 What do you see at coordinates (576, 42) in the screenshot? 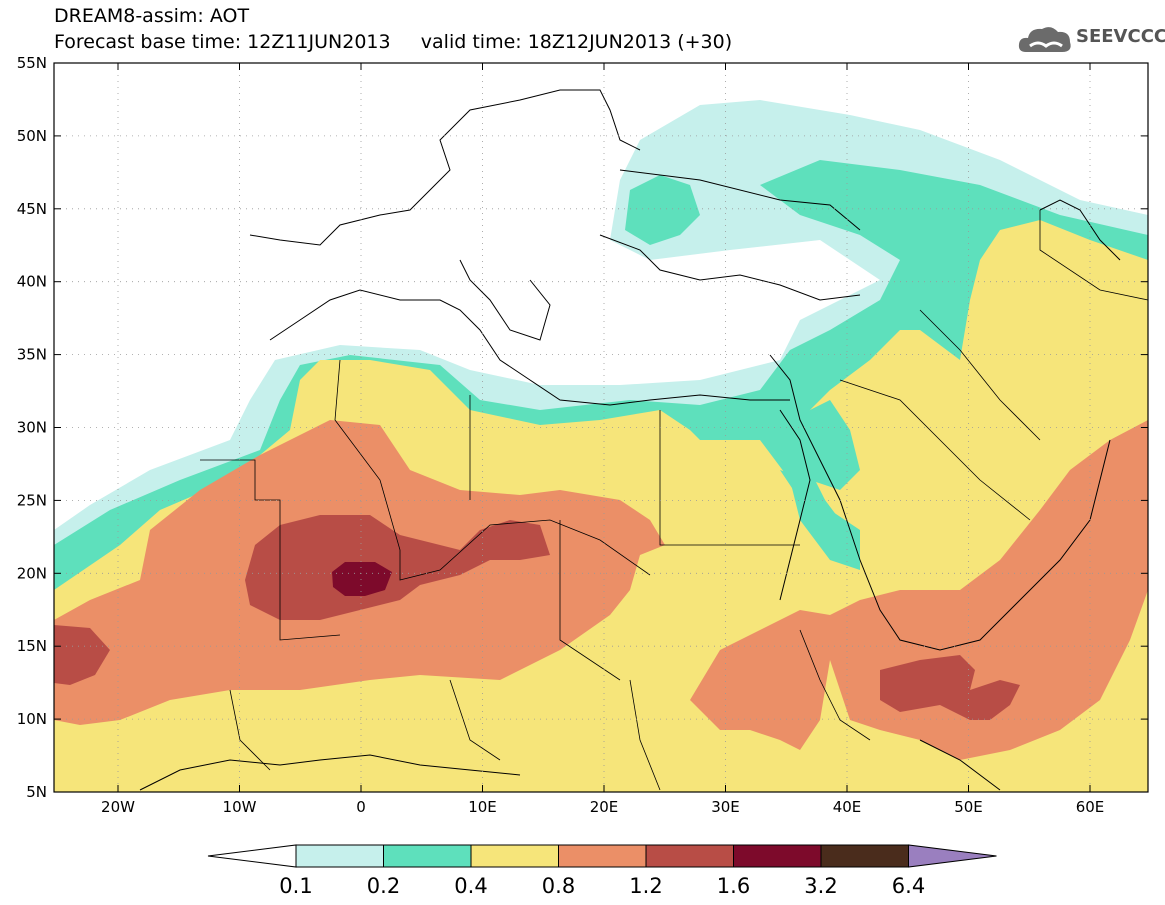
I see `valid-time: valid time: 18Z12JUN2013 (+30)` at bounding box center [576, 42].